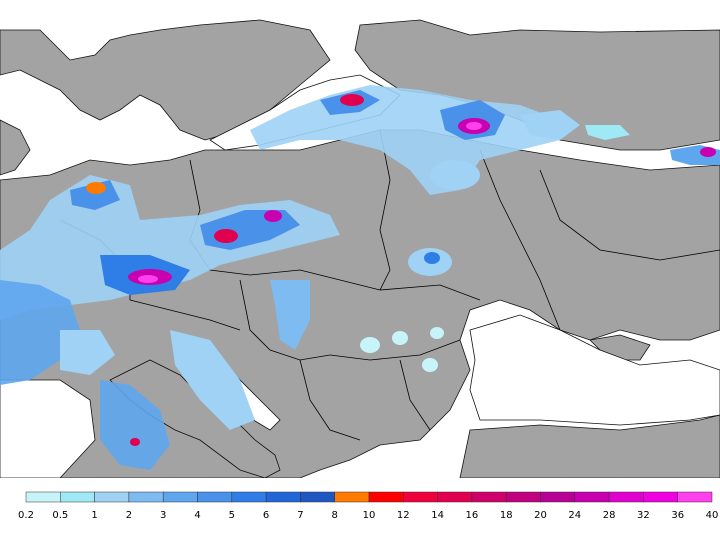 This screenshot has width=720, height=540. I want to click on precip-peak-b-core, so click(474, 126).